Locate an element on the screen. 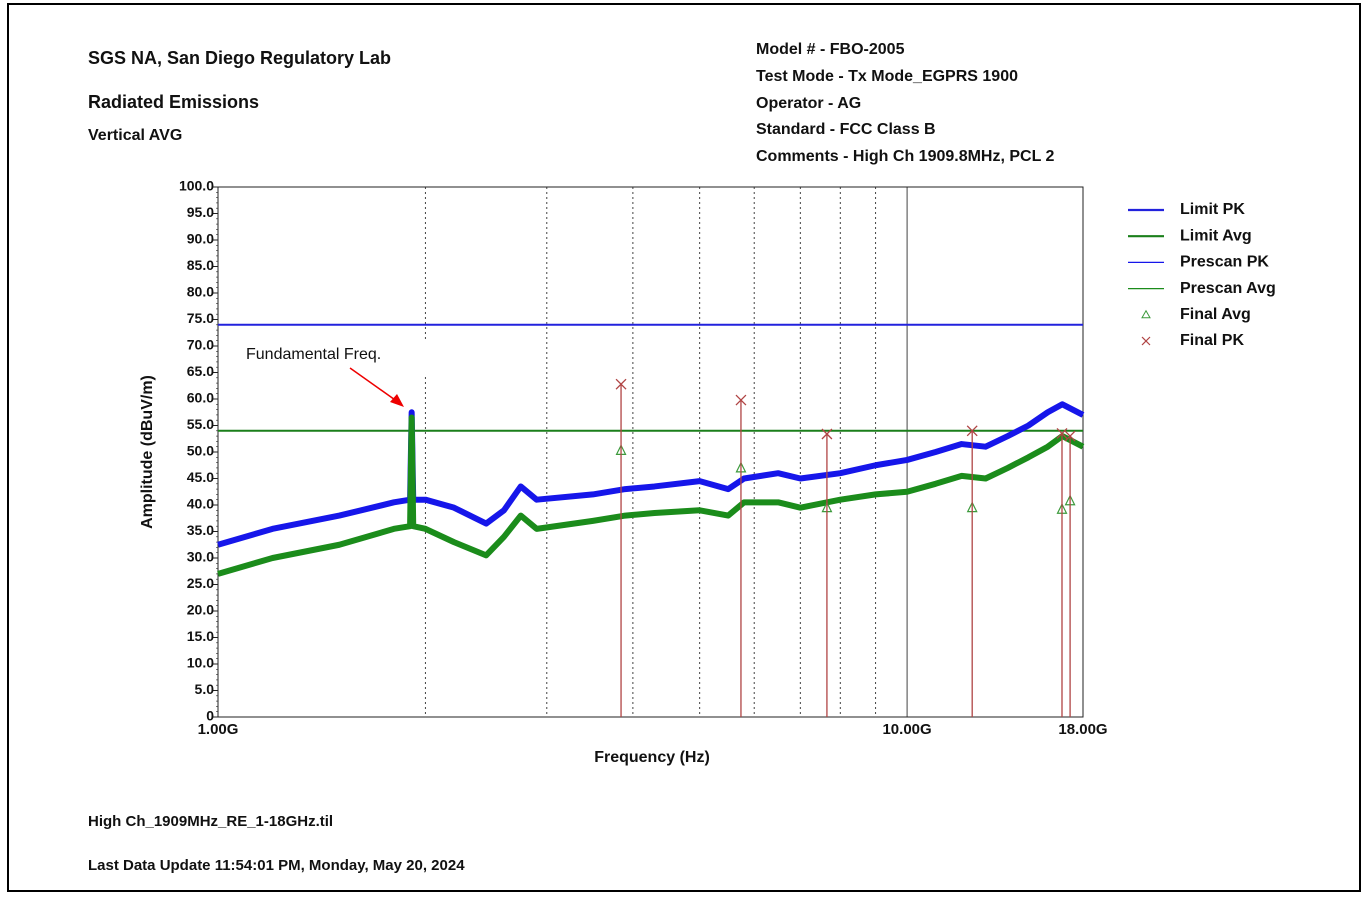 Image resolution: width=1369 pixels, height=898 pixels. info-line: Operator - AG is located at coordinates (808, 103).